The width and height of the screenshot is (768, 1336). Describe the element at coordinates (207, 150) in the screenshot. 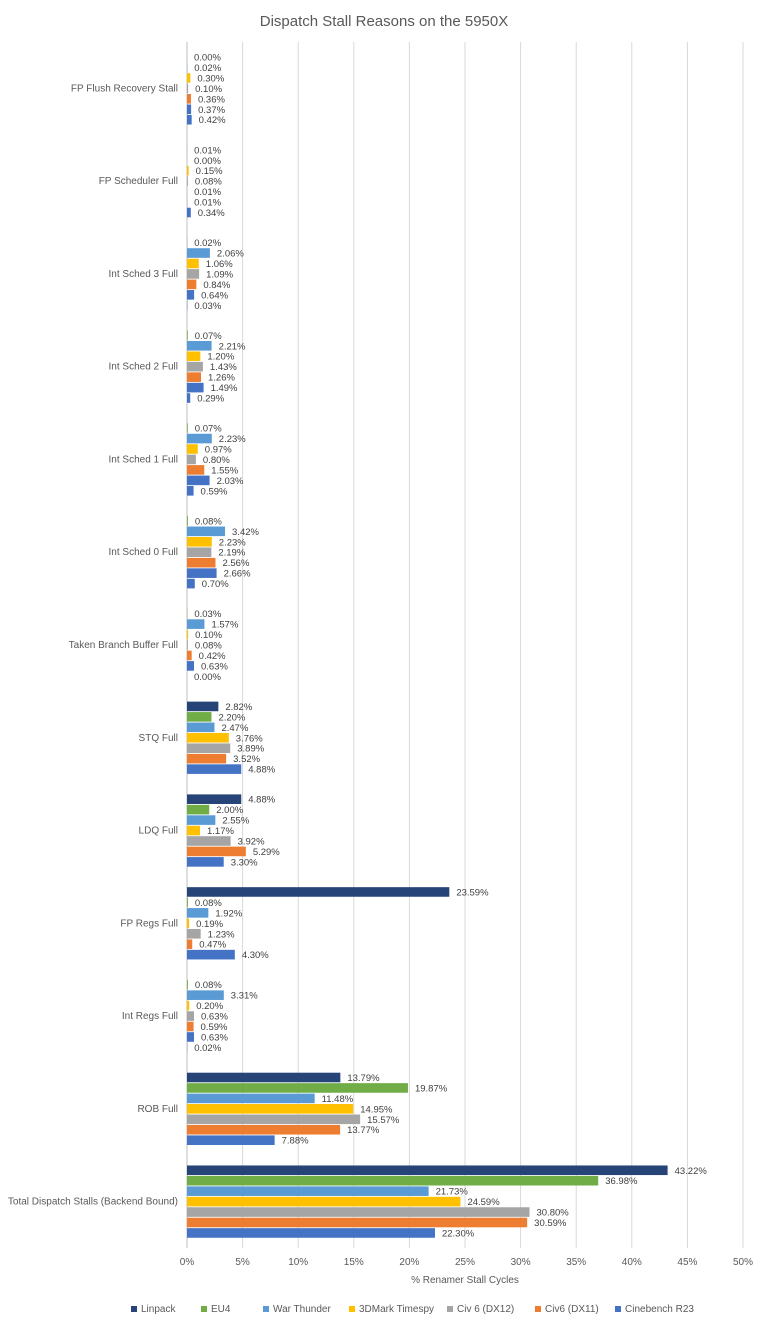

I see `data-label: 0.01%` at that location.